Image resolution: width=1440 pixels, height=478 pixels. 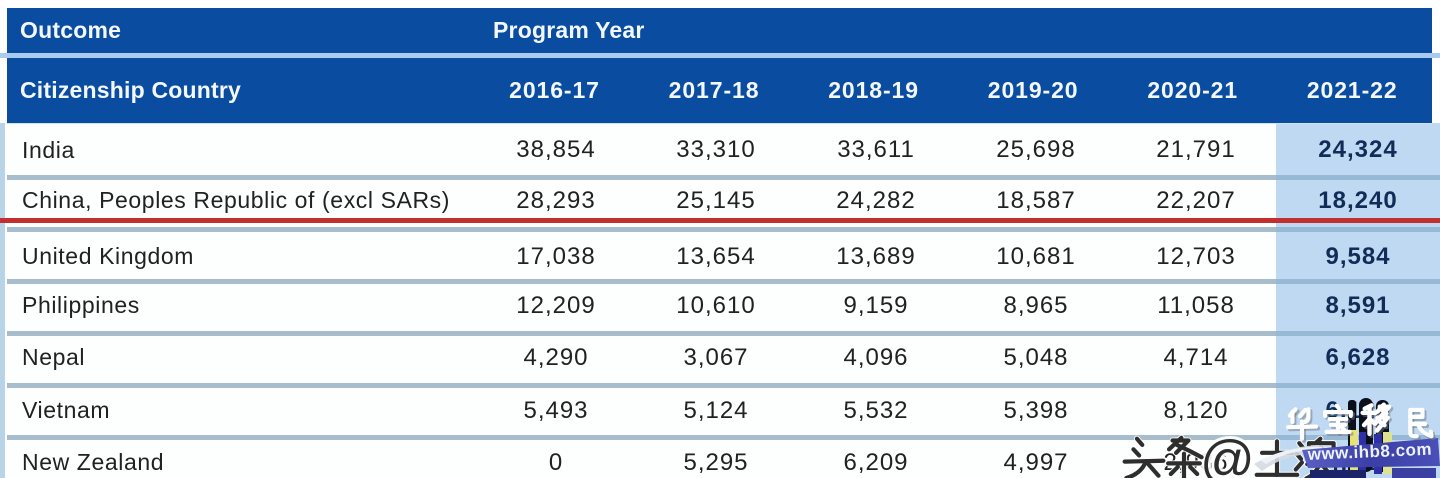 I want to click on year-label: 2021-22, so click(x=1352, y=89).